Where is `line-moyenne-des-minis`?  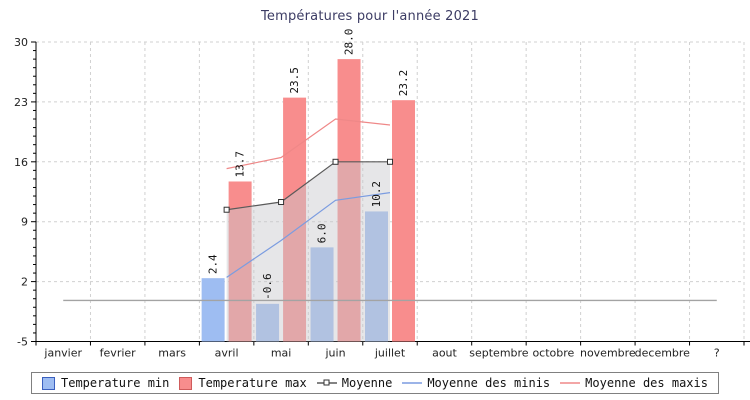
line-moyenne-des-minis is located at coordinates (308, 235).